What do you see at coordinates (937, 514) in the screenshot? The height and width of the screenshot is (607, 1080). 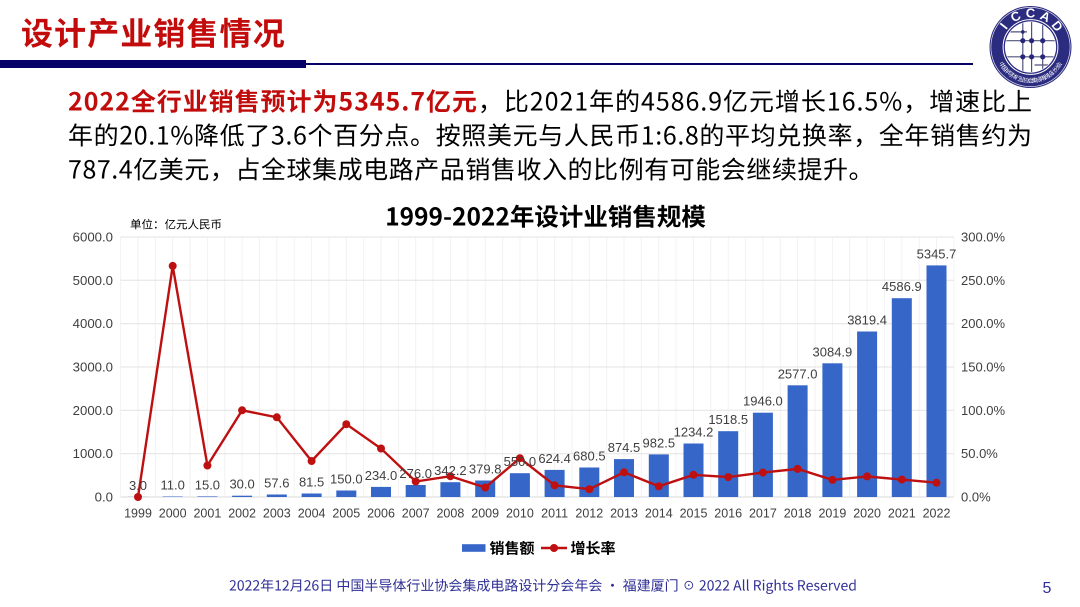 I see `svg-text: 2022` at bounding box center [937, 514].